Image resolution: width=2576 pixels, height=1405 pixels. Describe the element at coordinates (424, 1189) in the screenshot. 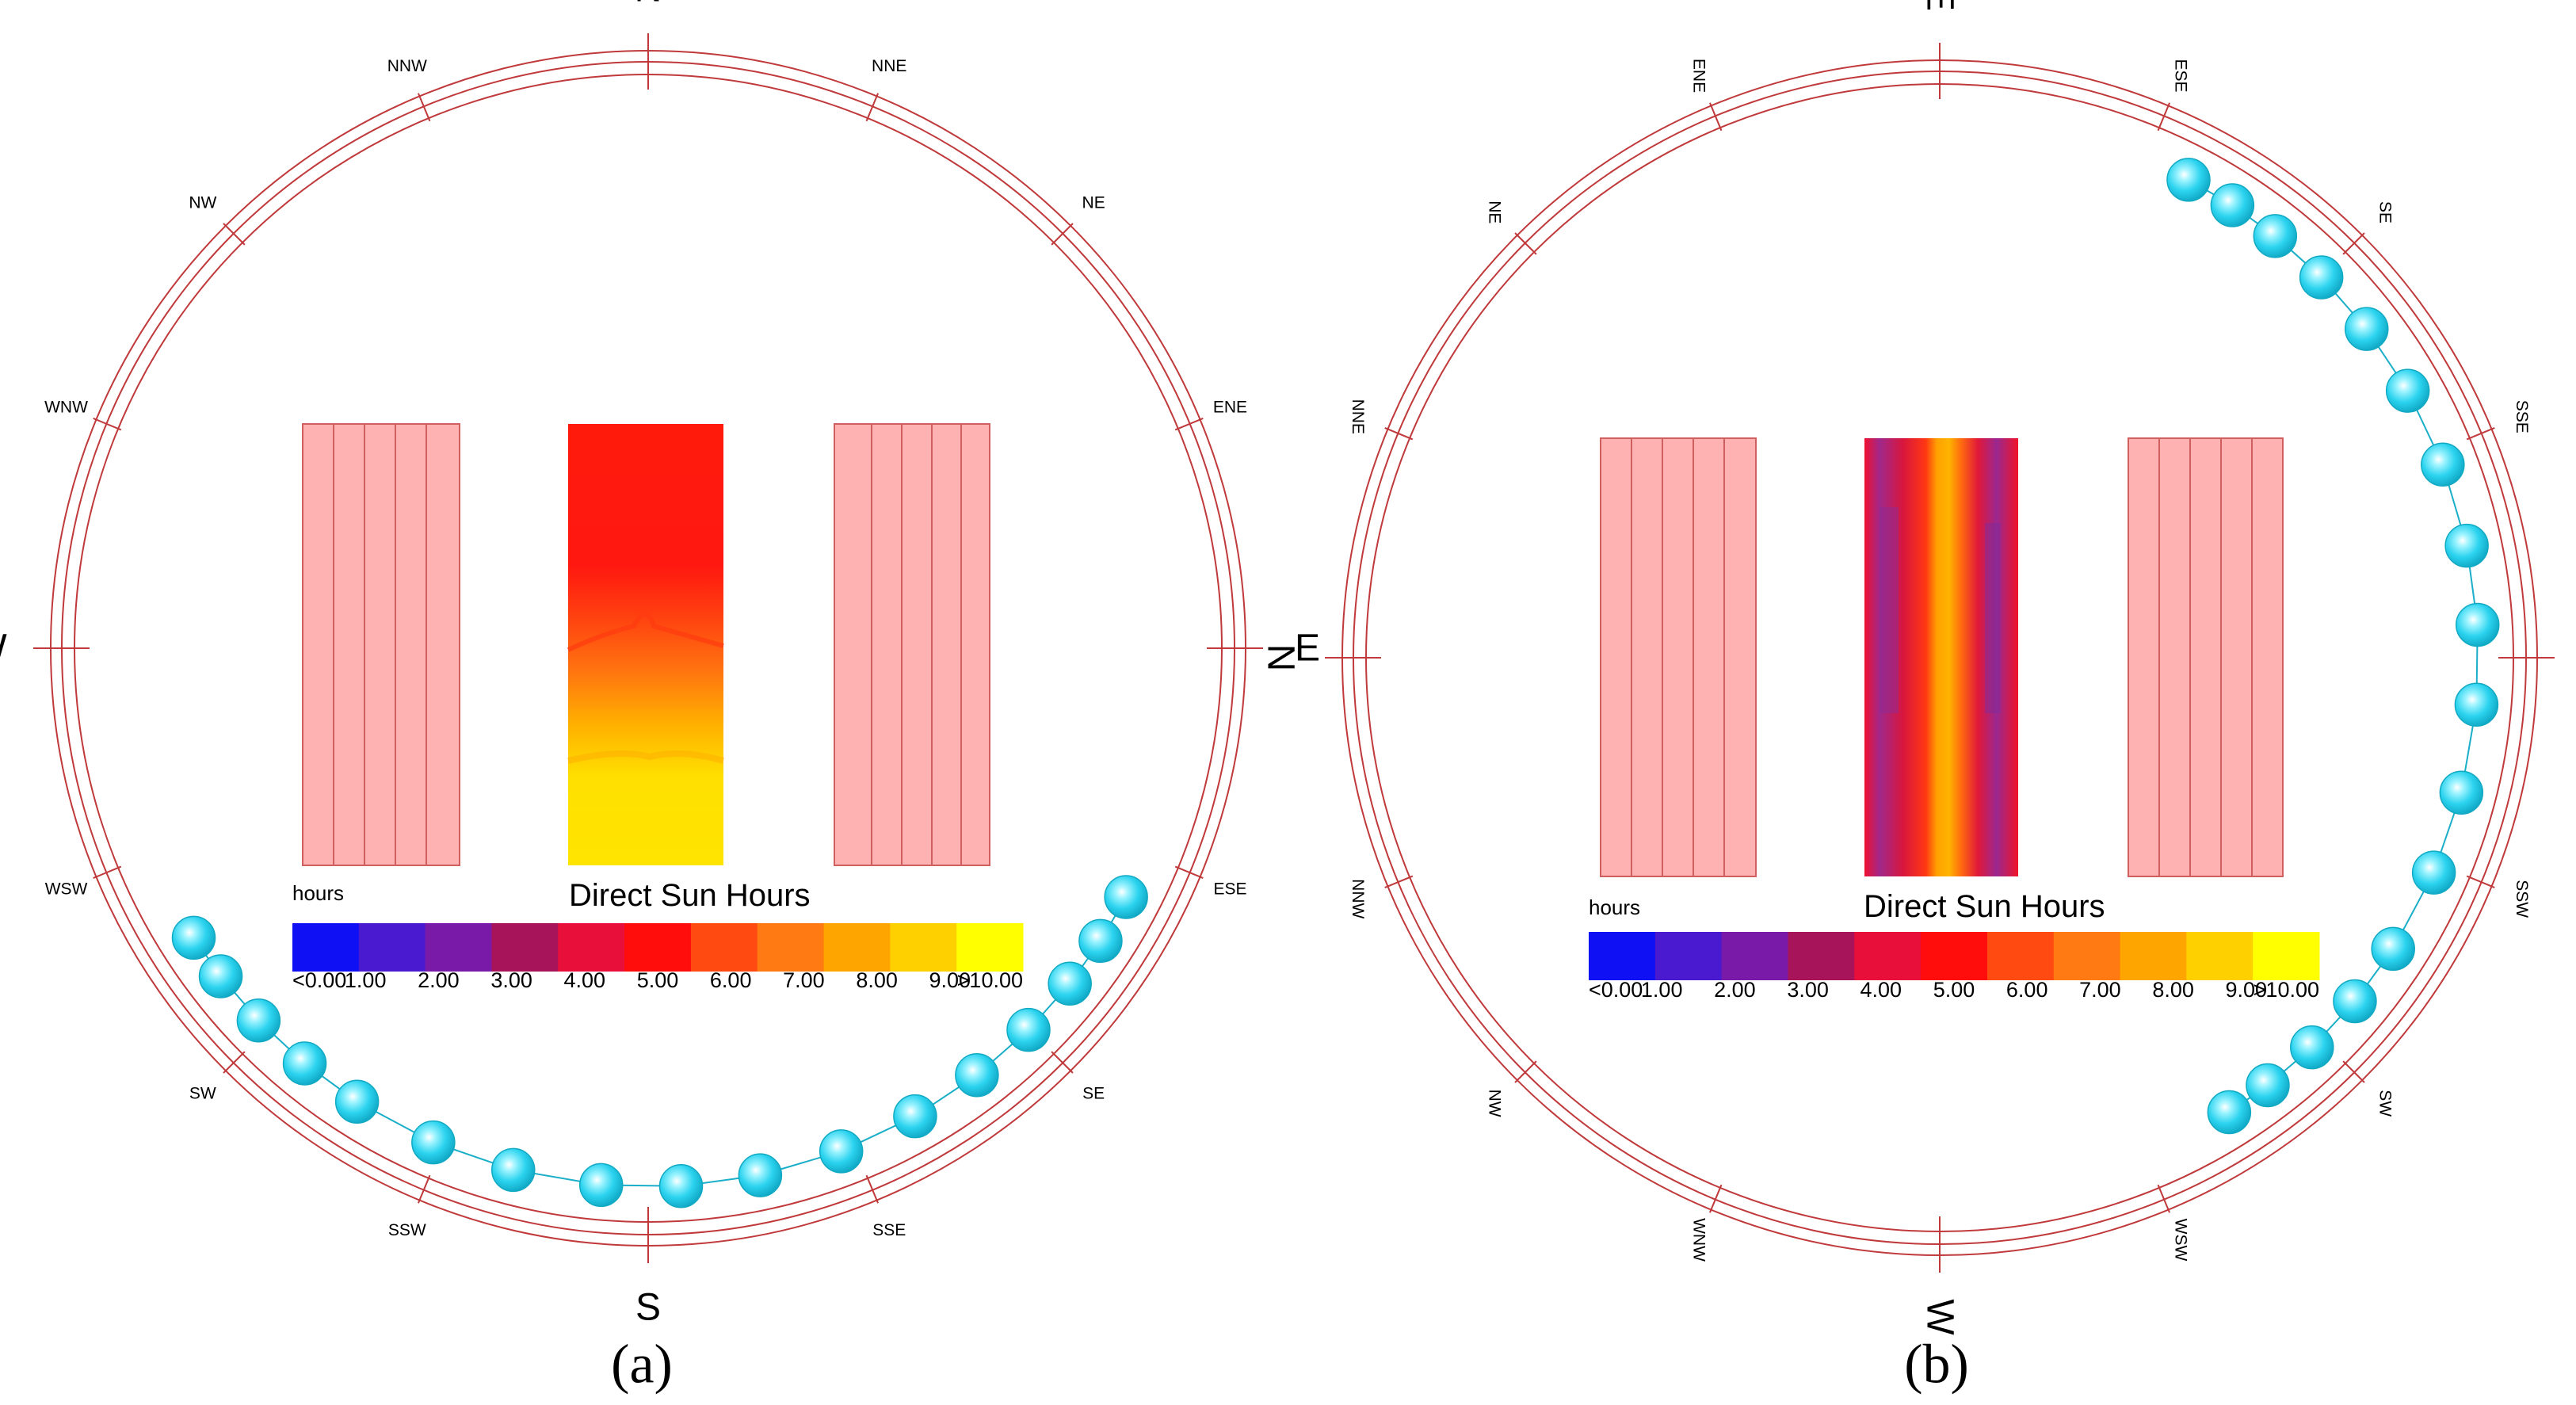

I see `compass-tick-ssw` at that location.